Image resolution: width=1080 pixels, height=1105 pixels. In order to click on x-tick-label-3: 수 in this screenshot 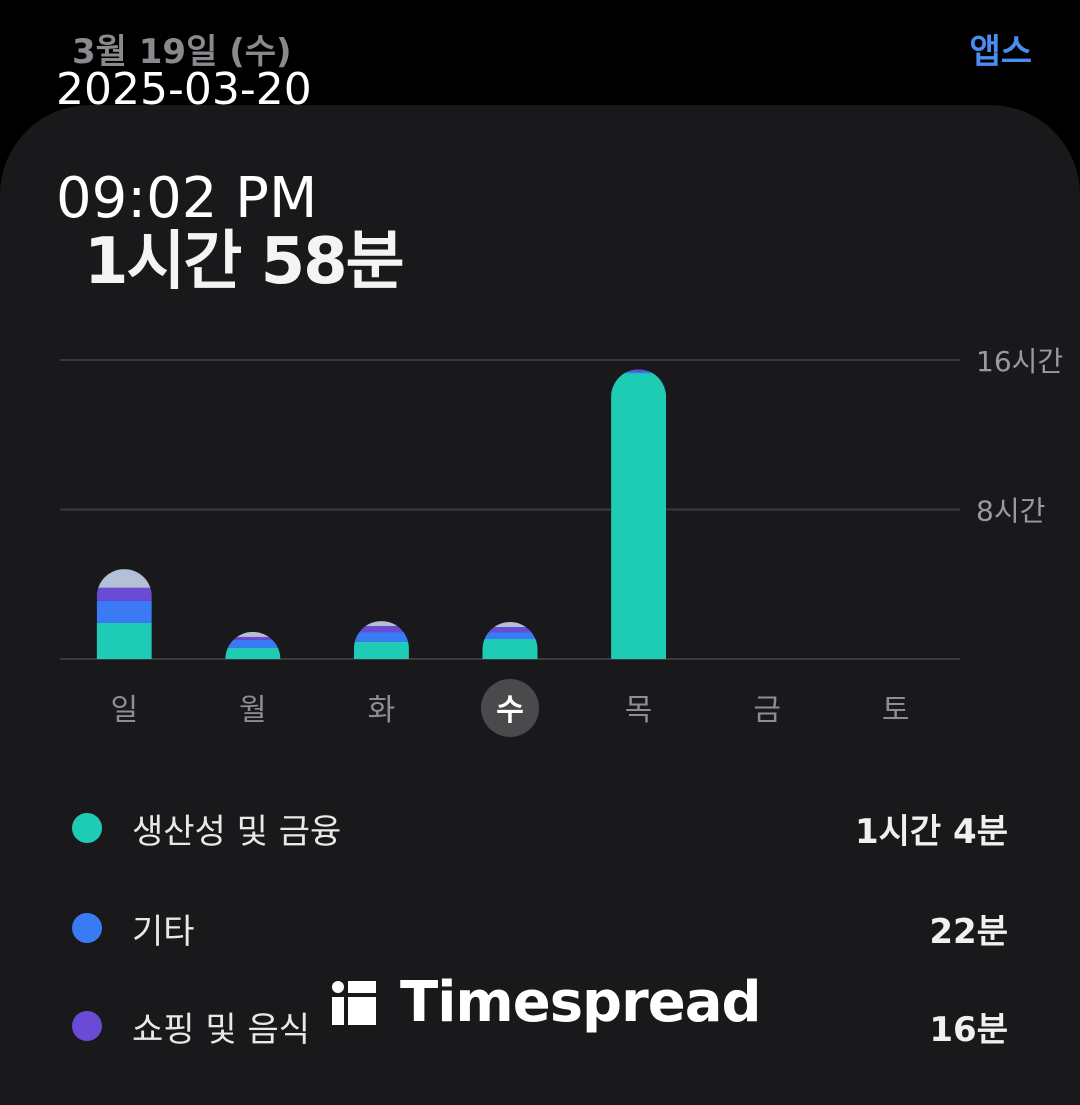, I will do `click(510, 710)`.